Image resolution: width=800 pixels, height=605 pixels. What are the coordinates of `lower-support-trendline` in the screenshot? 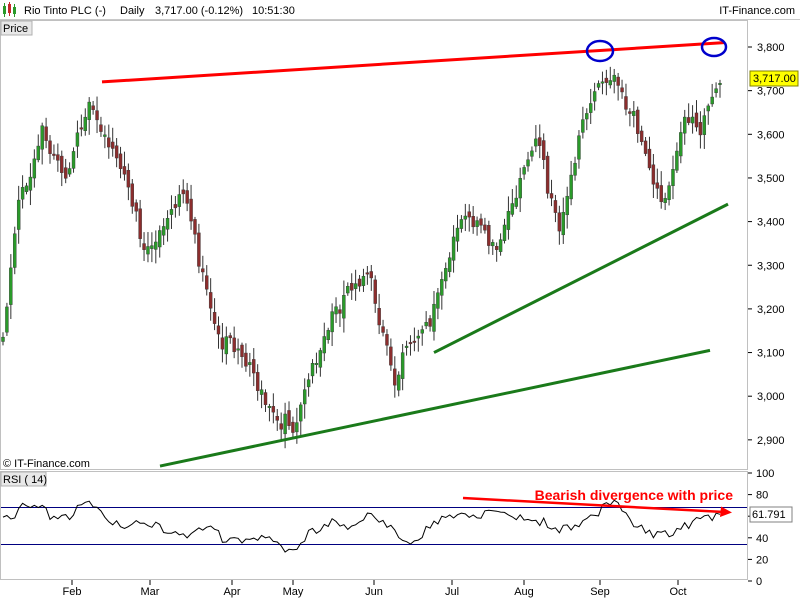 It's located at (435, 408).